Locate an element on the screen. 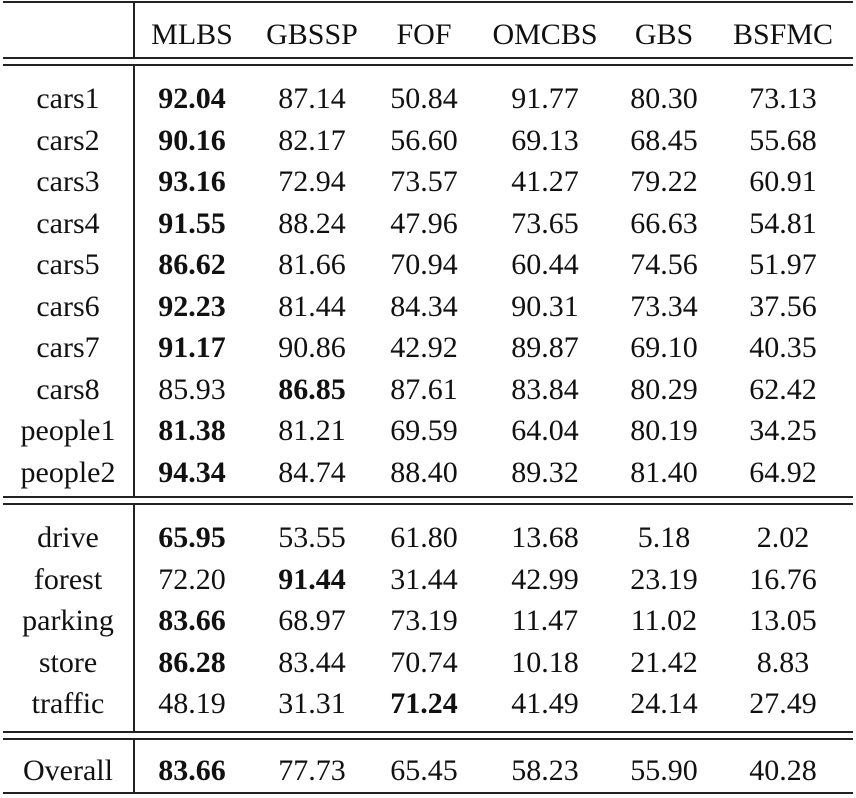  row-label: people2 is located at coordinates (68, 472).